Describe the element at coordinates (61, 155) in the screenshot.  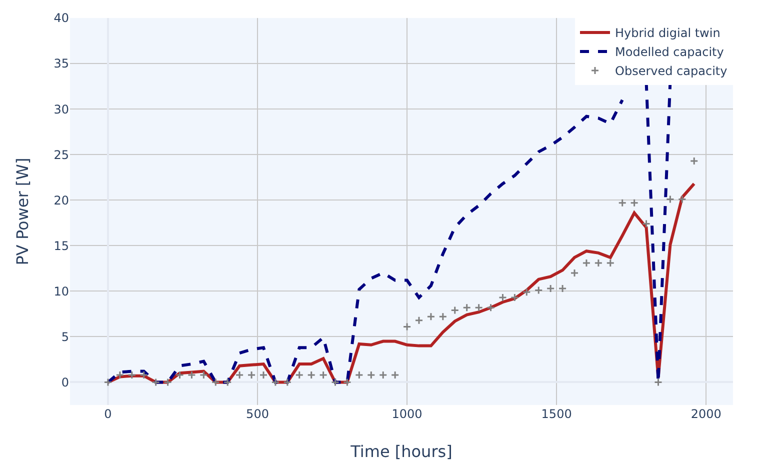
I see `y-tick-label: 25` at that location.